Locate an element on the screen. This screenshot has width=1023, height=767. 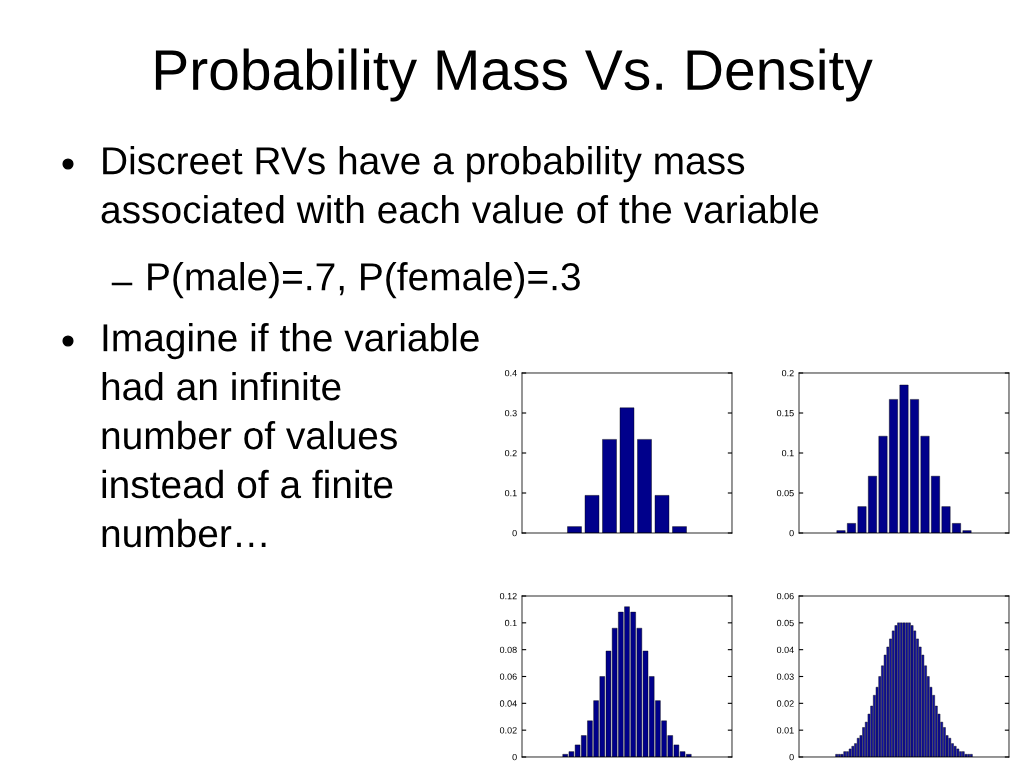
y-tick-label: 0.01 is located at coordinates (785, 730).